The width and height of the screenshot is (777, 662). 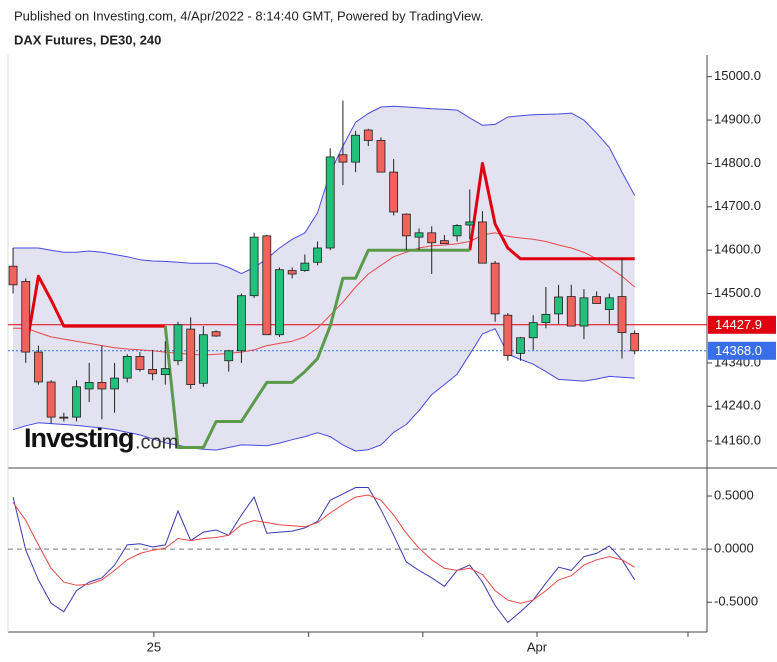 What do you see at coordinates (737, 249) in the screenshot?
I see `y-tick-label: 14600.0` at bounding box center [737, 249].